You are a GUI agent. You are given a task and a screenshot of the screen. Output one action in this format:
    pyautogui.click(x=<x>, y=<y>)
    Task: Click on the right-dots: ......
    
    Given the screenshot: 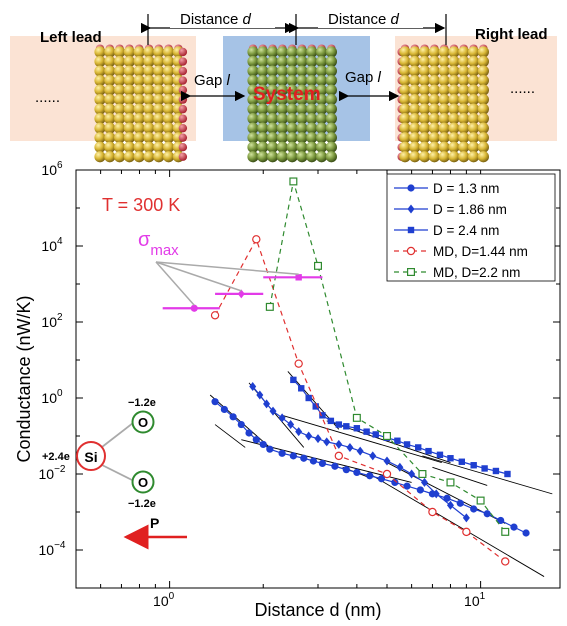 What is the action you would take?
    pyautogui.click(x=522, y=88)
    